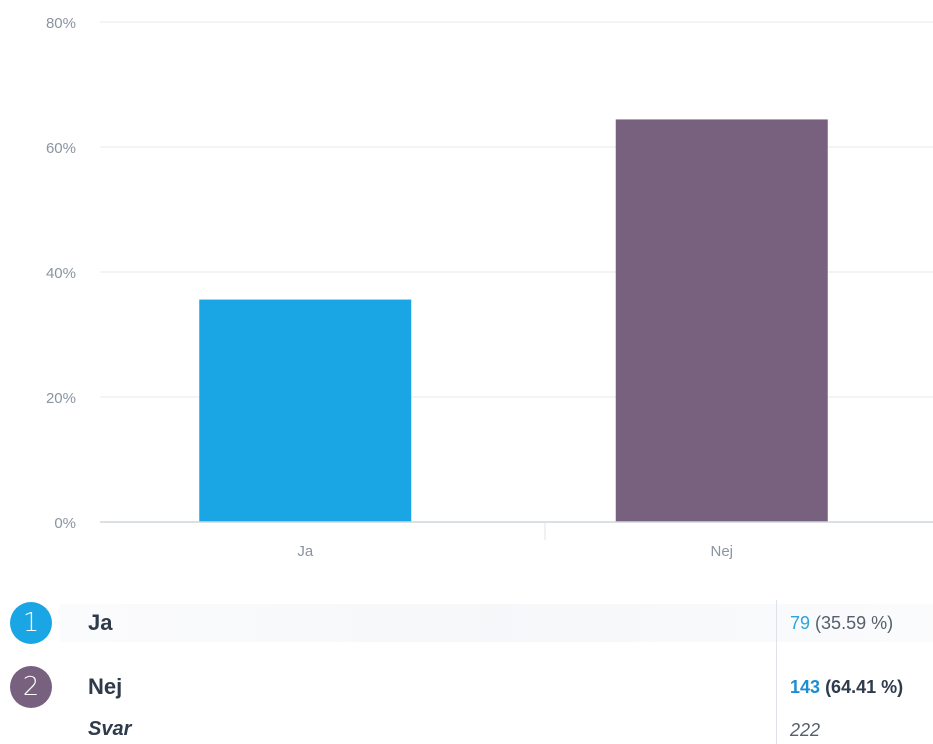  Describe the element at coordinates (305, 551) in the screenshot. I see `x-tick-label-ja: Ja` at that location.